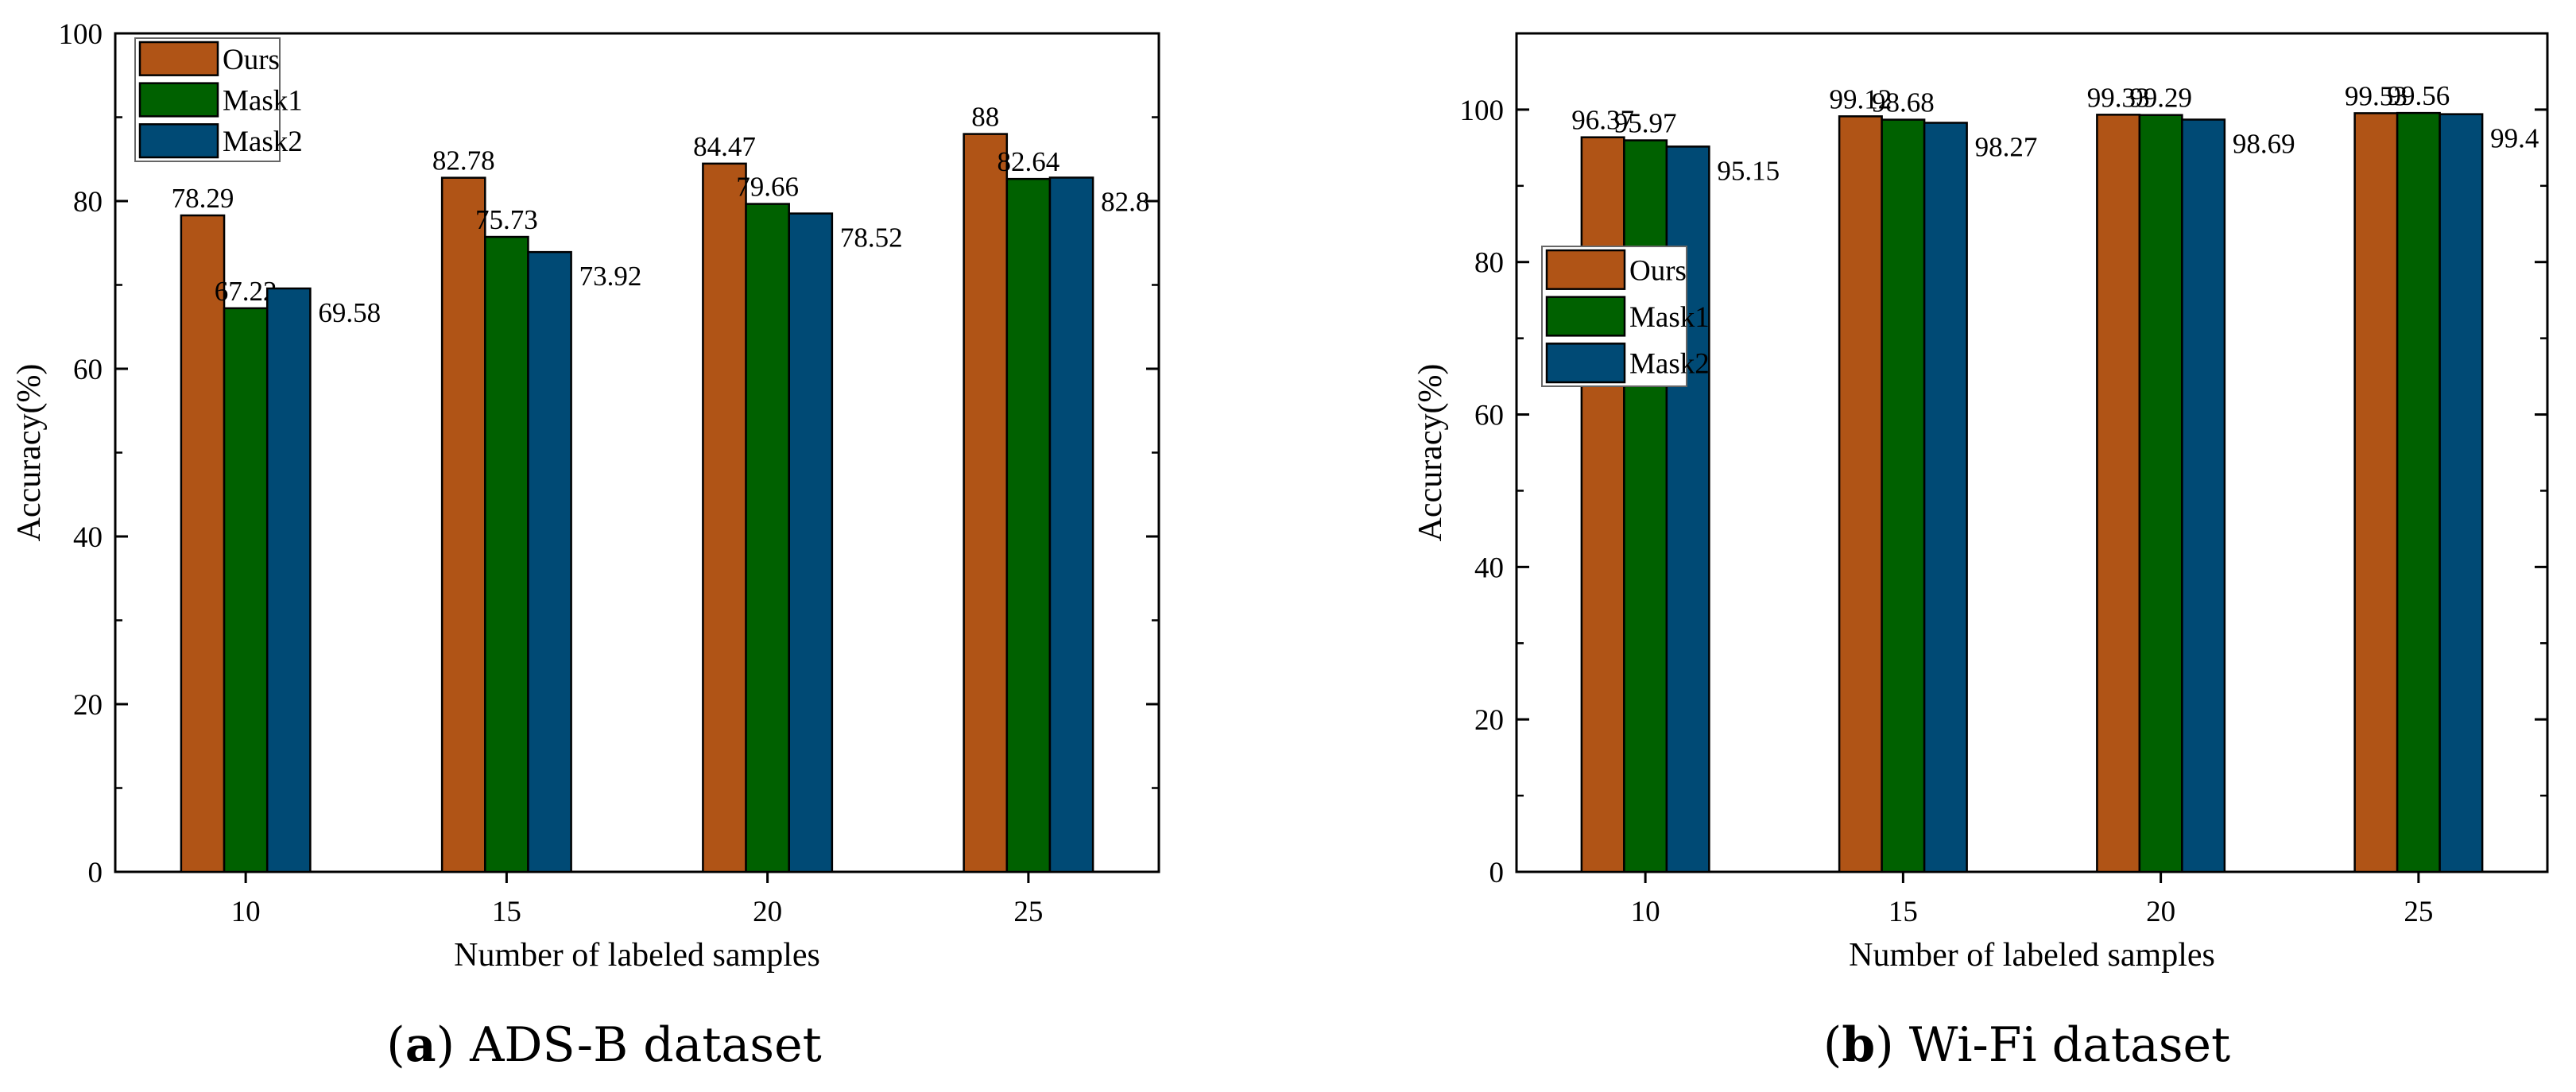 This screenshot has height=1092, width=2576. I want to click on data-label: 95.15, so click(1748, 170).